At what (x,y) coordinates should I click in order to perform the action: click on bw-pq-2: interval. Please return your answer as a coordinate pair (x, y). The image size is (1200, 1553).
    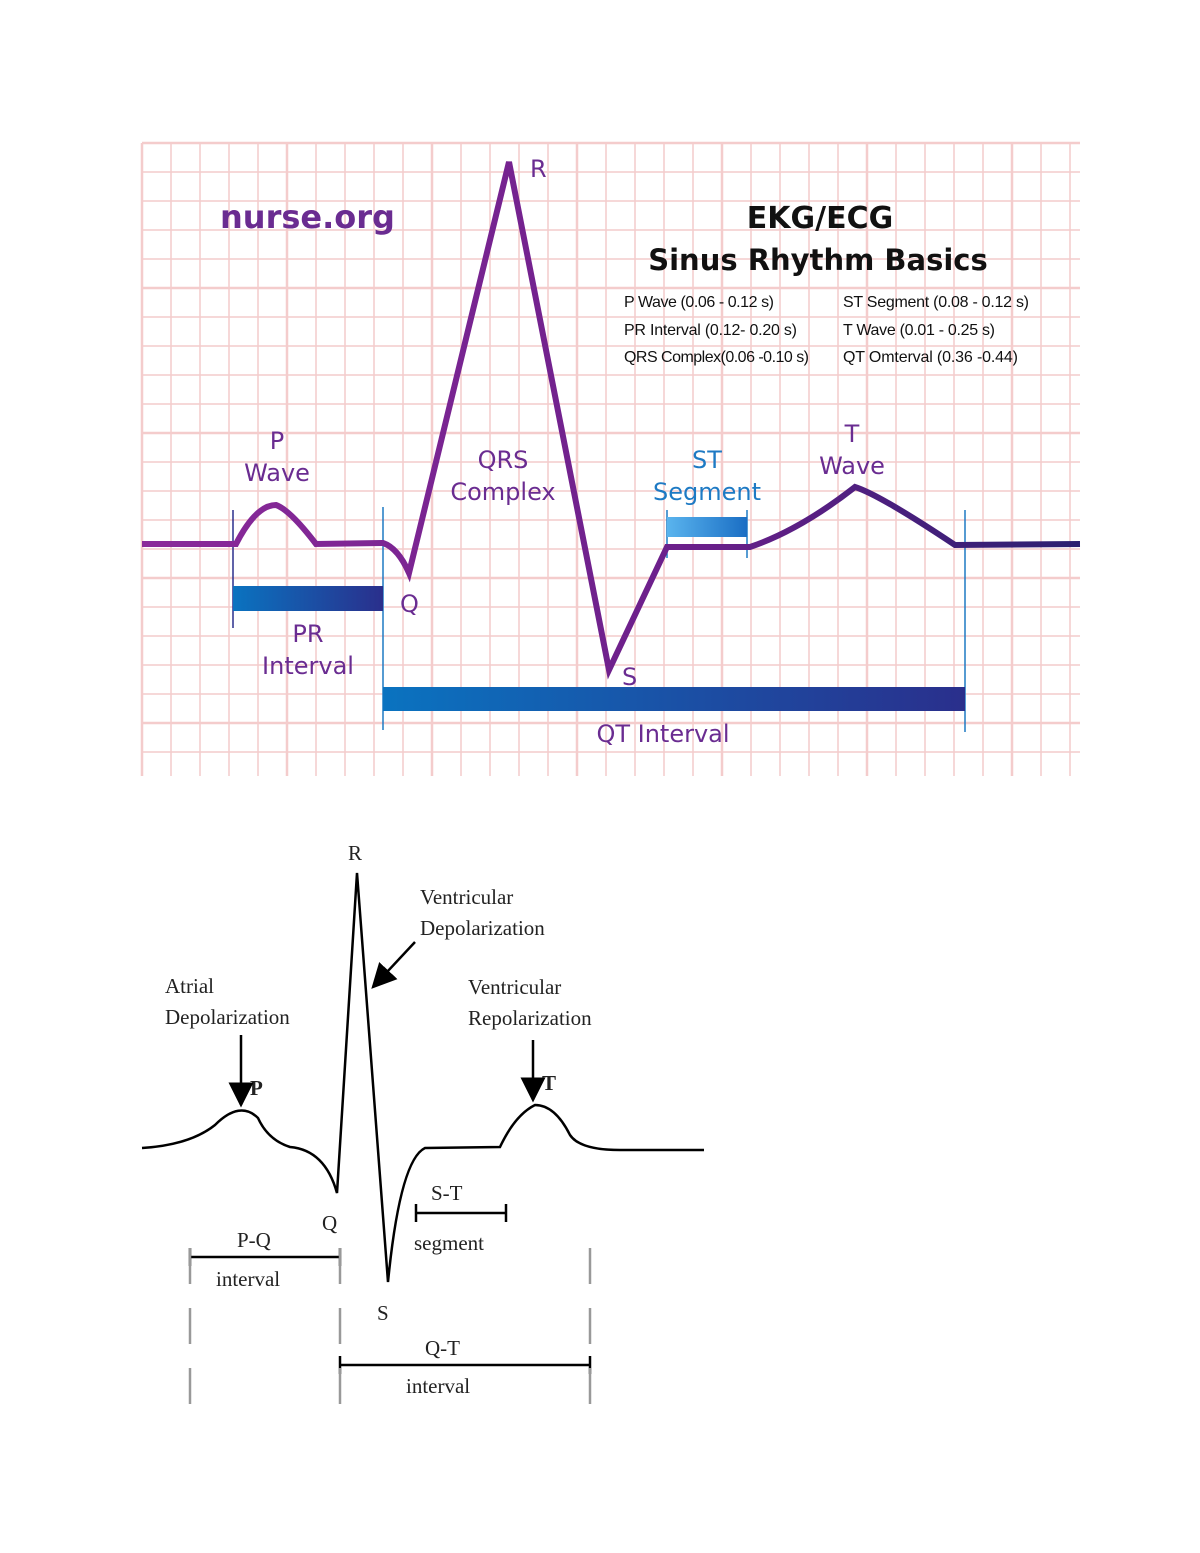
    Looking at the image, I should click on (248, 1279).